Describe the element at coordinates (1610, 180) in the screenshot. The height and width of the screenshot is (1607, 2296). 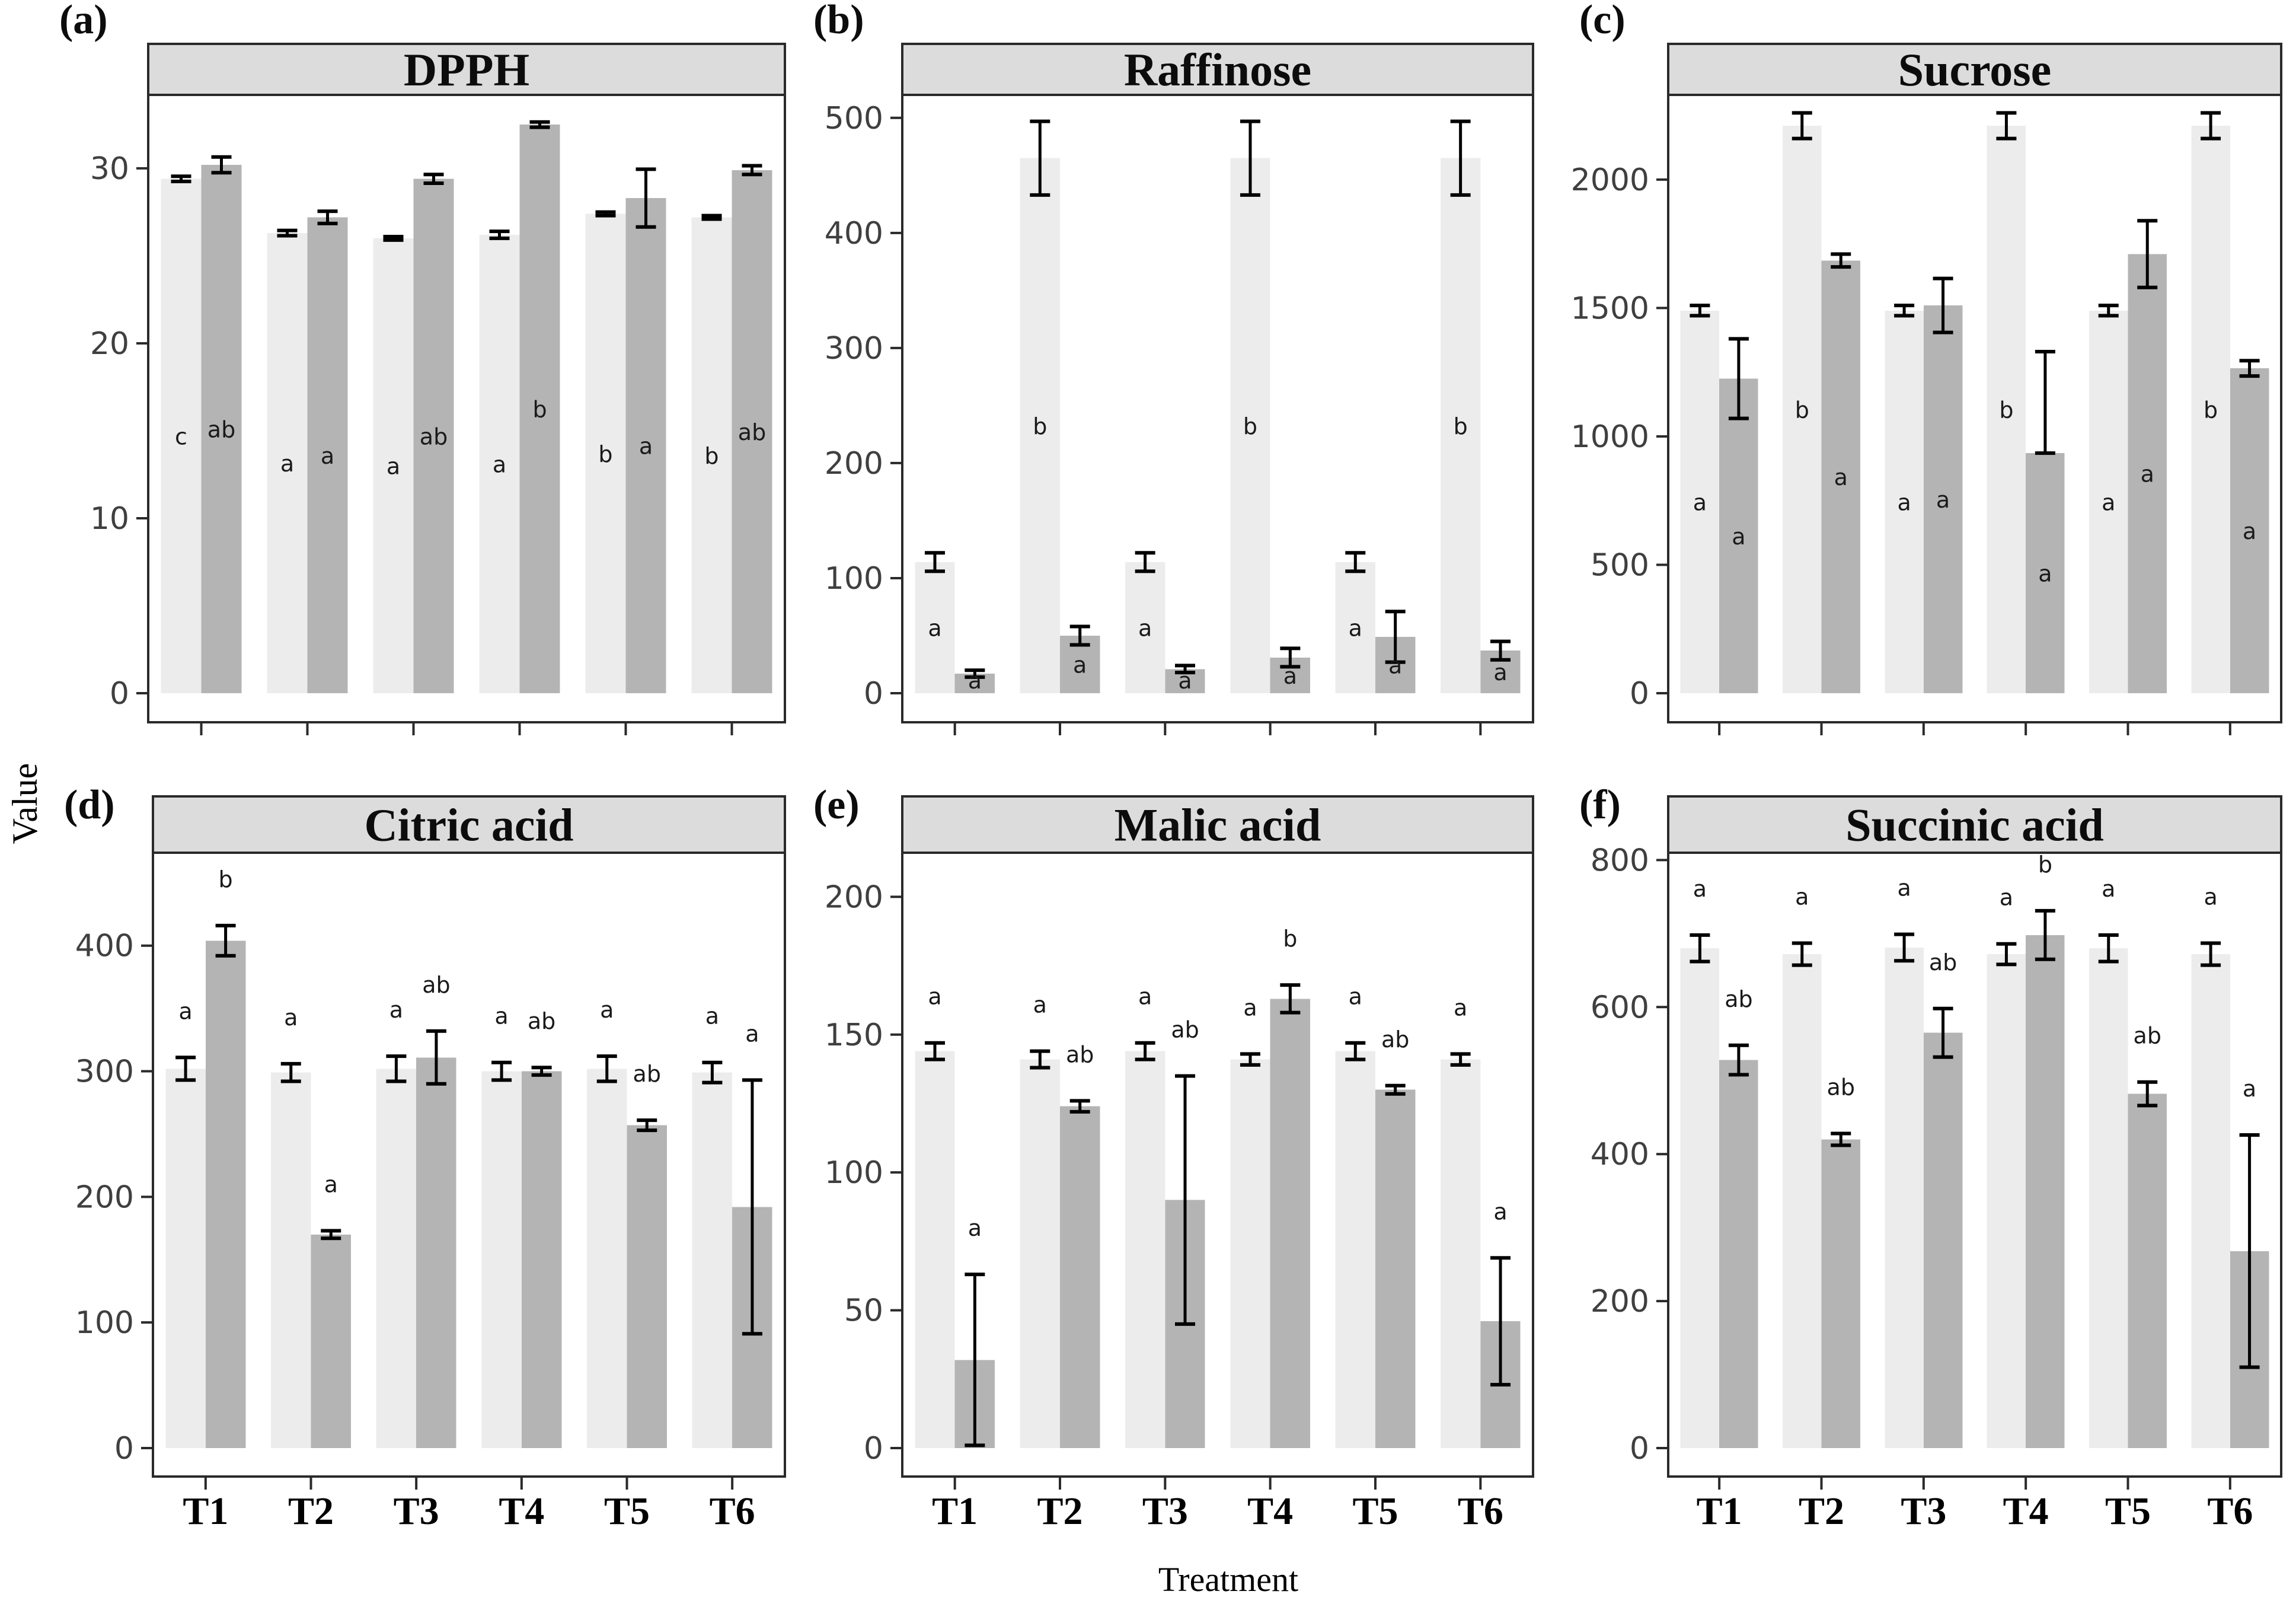
I see `y-tick-label: 2000` at that location.